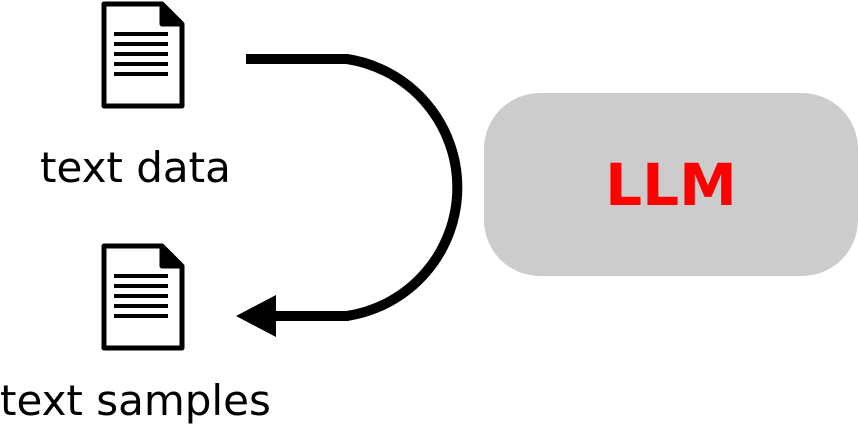 Image resolution: width=858 pixels, height=428 pixels. Describe the element at coordinates (256, 316) in the screenshot. I see `arrow-head` at that location.